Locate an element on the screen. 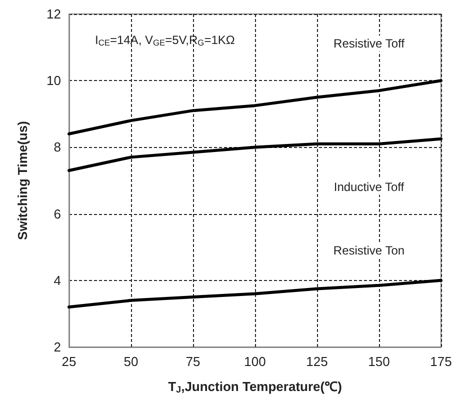 This screenshot has height=401, width=457. y-tick-label: 6 is located at coordinates (57, 214).